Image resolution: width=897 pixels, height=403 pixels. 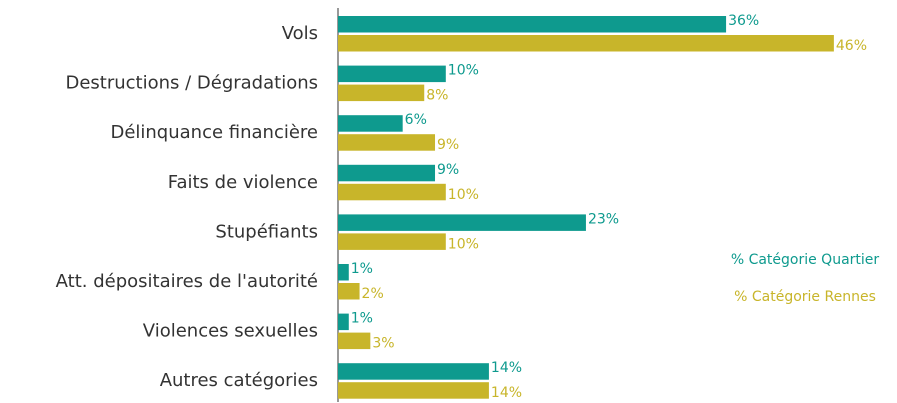 What do you see at coordinates (191, 83) in the screenshot?
I see `category-label: Destructions / Dégradations` at bounding box center [191, 83].